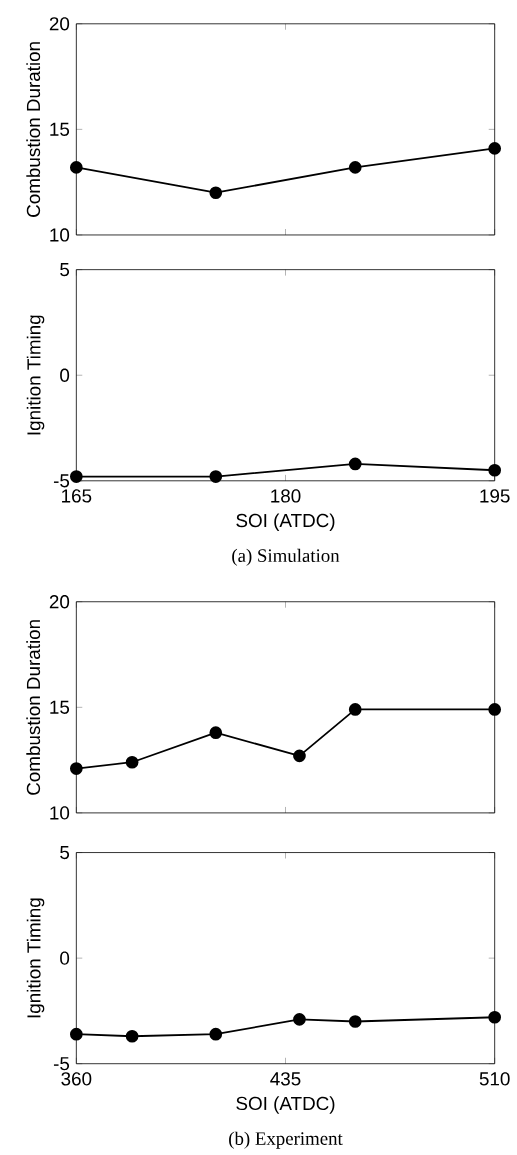 Image resolution: width=517 pixels, height=1155 pixels. Describe the element at coordinates (76, 1079) in the screenshot. I see `x-tick-label: 360` at that location.